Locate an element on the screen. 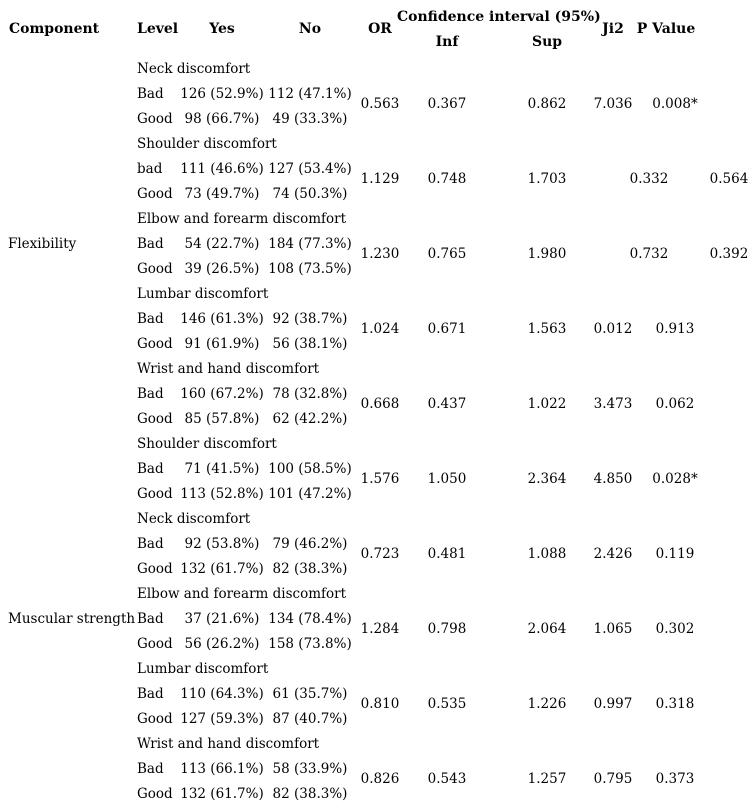 The width and height of the screenshot is (756, 808). header-confidence-interval: Confidence interval (95%) is located at coordinates (499, 17).